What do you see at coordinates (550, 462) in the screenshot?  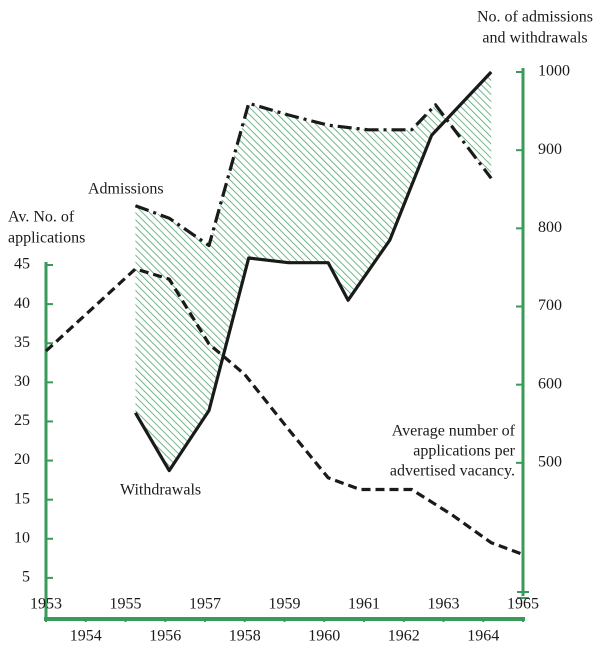 I see `y2-tick-label: 500` at bounding box center [550, 462].